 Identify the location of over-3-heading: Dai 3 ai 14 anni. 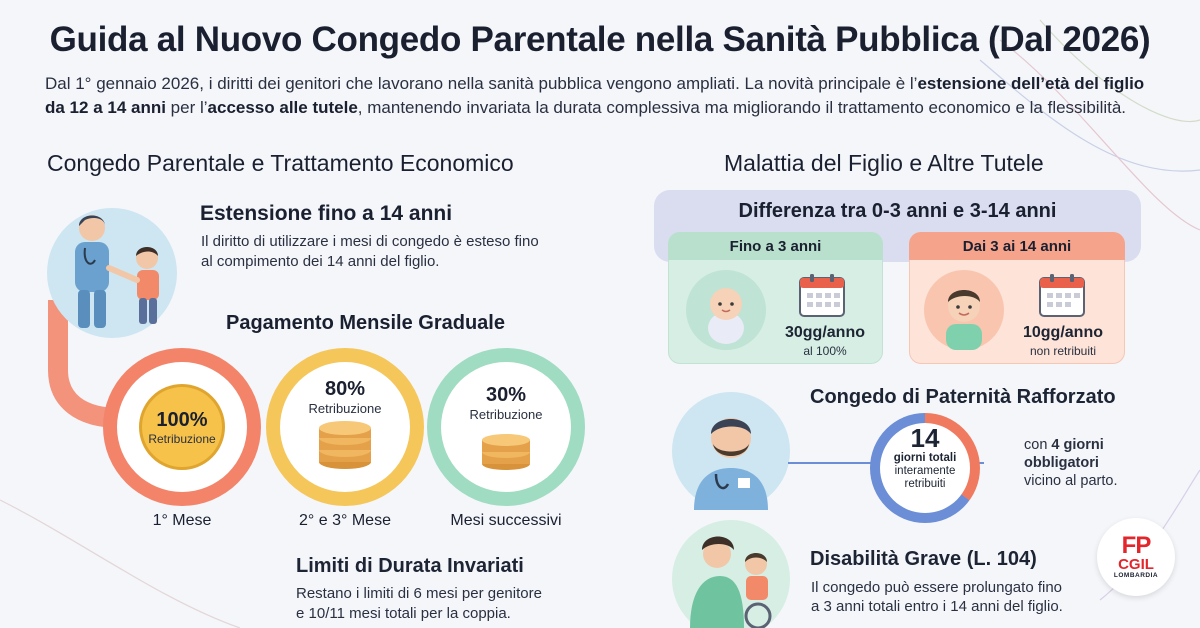
(1017, 246).